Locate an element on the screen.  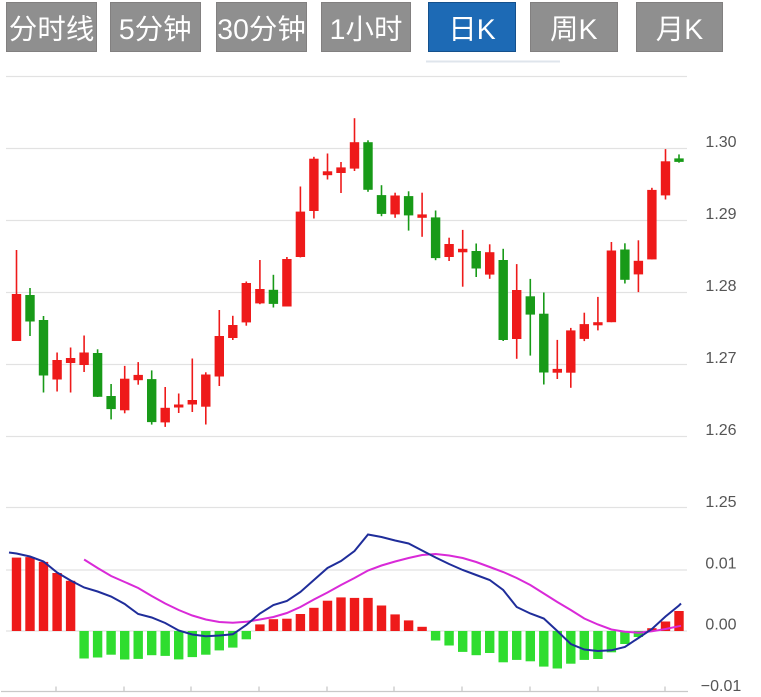
svg-text: −0.01 is located at coordinates (721, 686).